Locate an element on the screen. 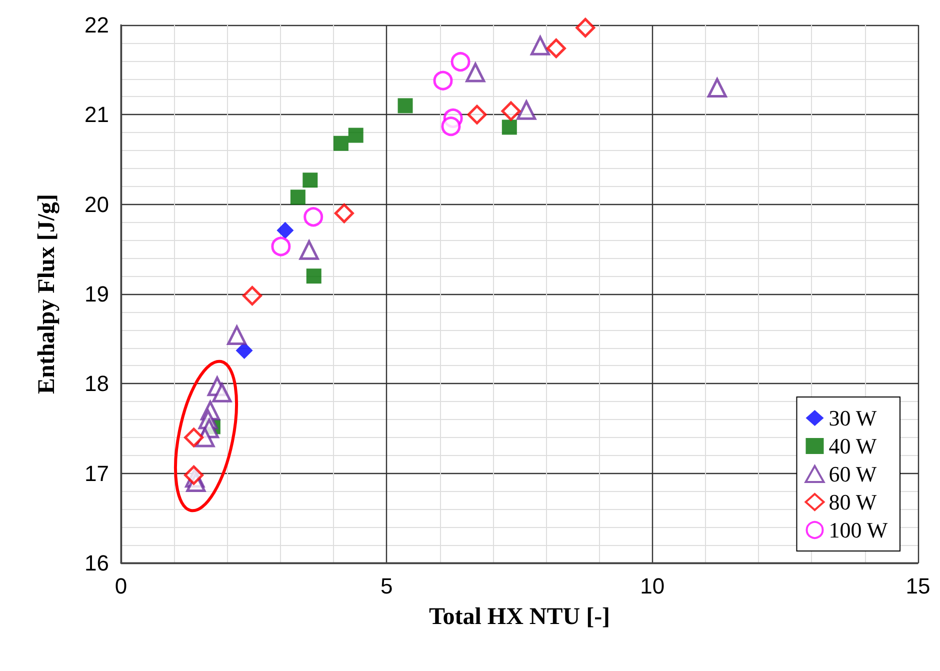 The width and height of the screenshot is (940, 671). y-tick-label: 16 is located at coordinates (96, 563).